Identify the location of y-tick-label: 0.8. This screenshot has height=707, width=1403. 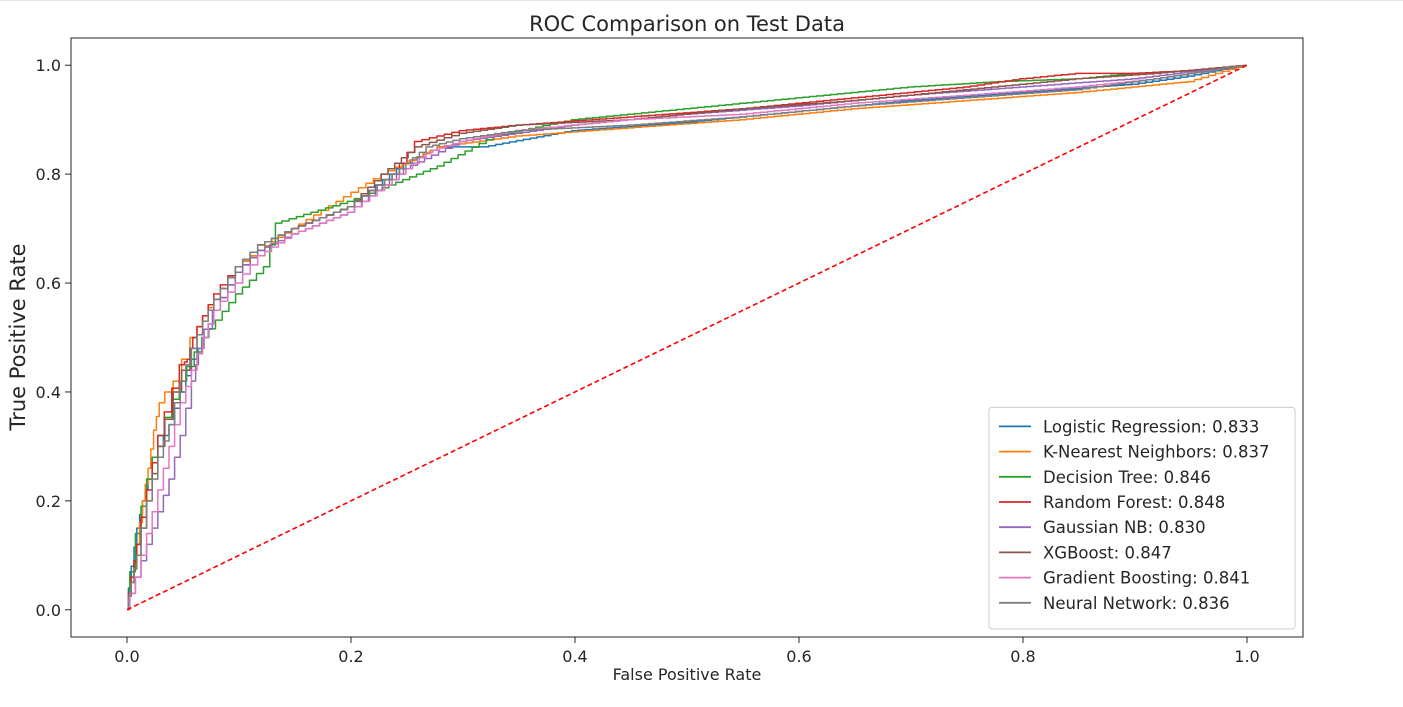
(48, 174).